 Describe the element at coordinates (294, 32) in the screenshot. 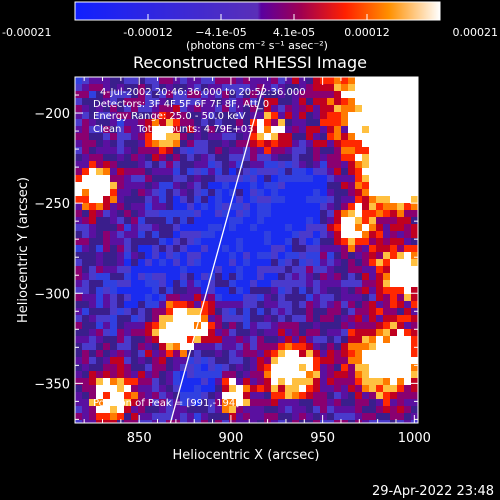

I see `colorbar-tick-label: 4.1e-05` at that location.